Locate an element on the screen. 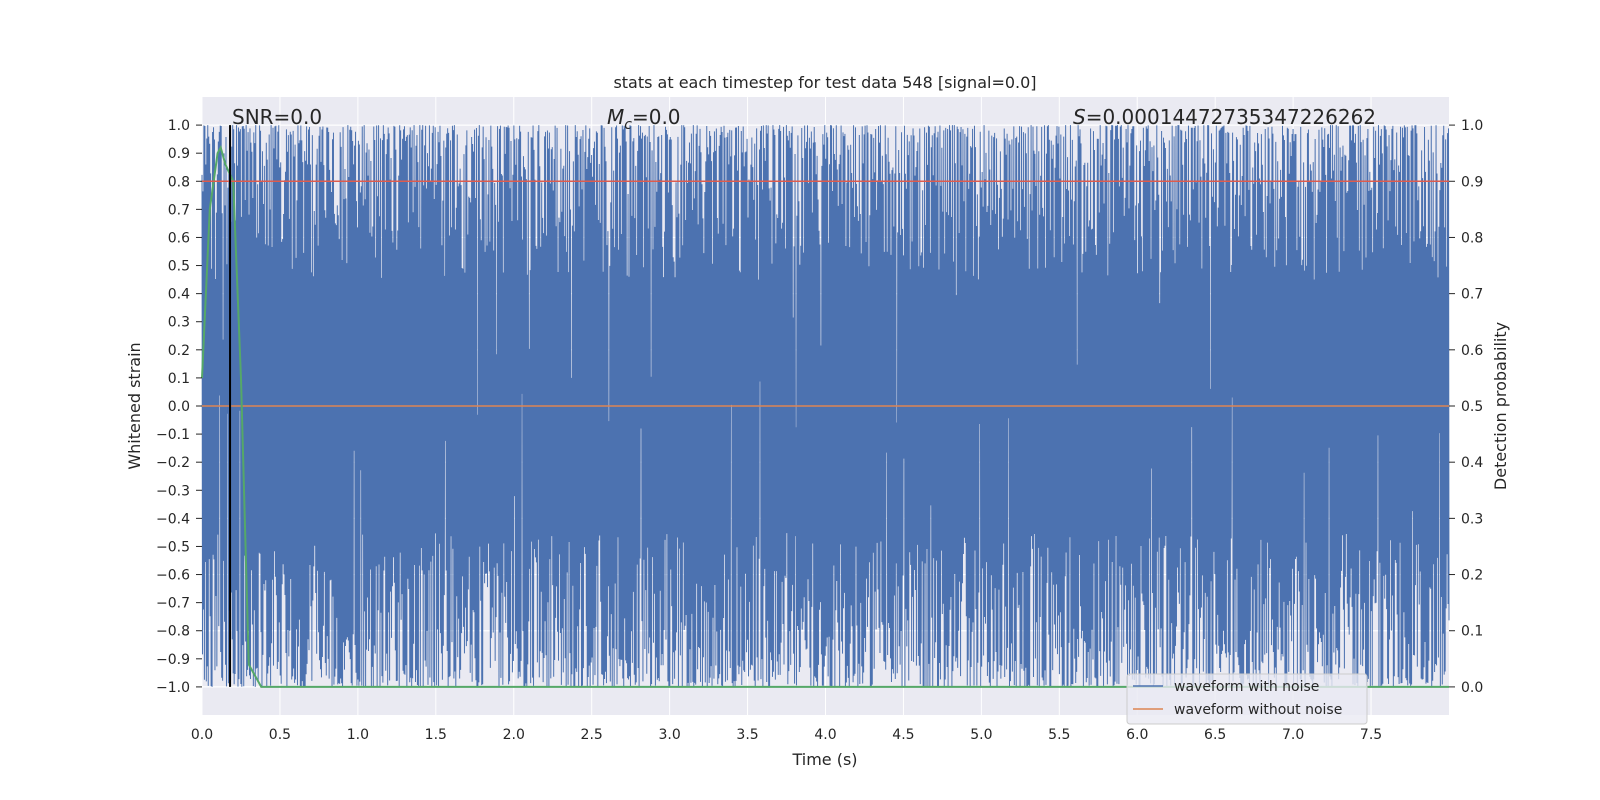 Image resolution: width=1600 pixels, height=800 pixels. y-tick-label: 0.3 is located at coordinates (179, 323).